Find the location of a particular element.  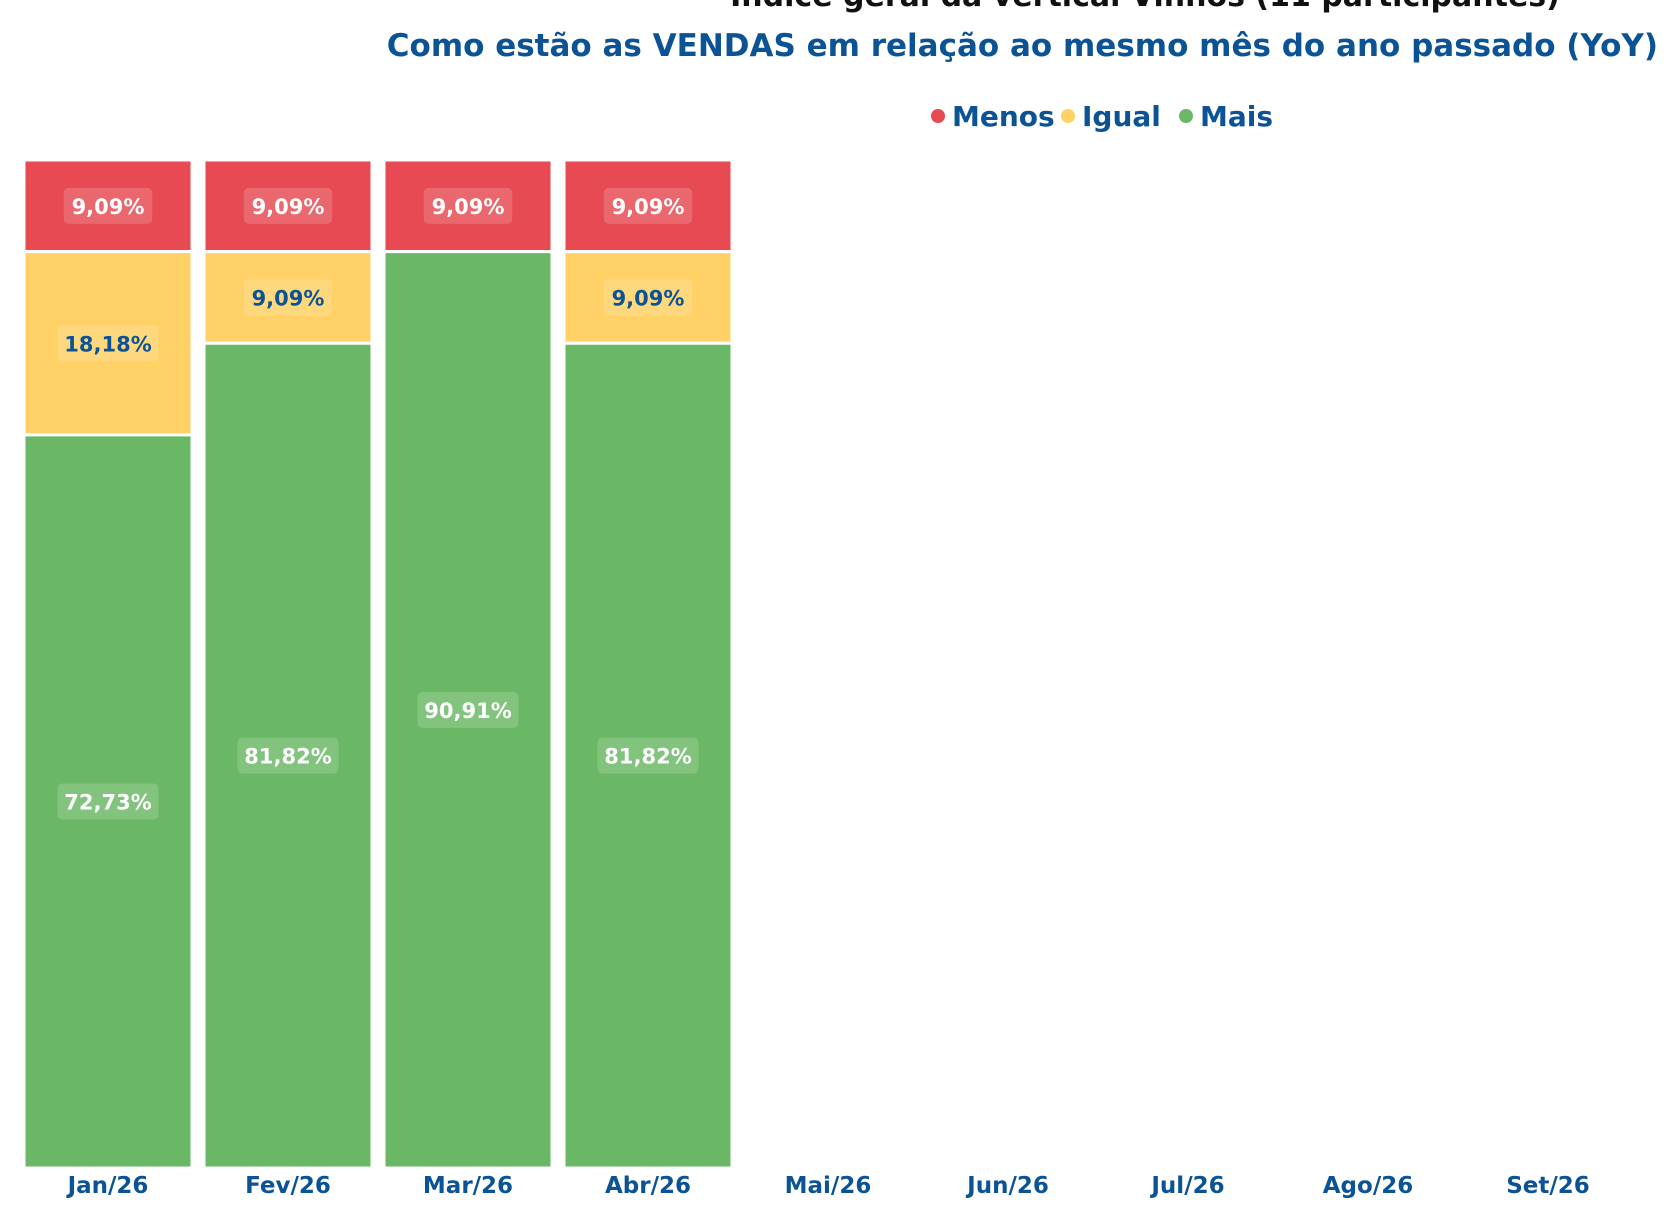

data-label-text: 18,18% is located at coordinates (107, 344).